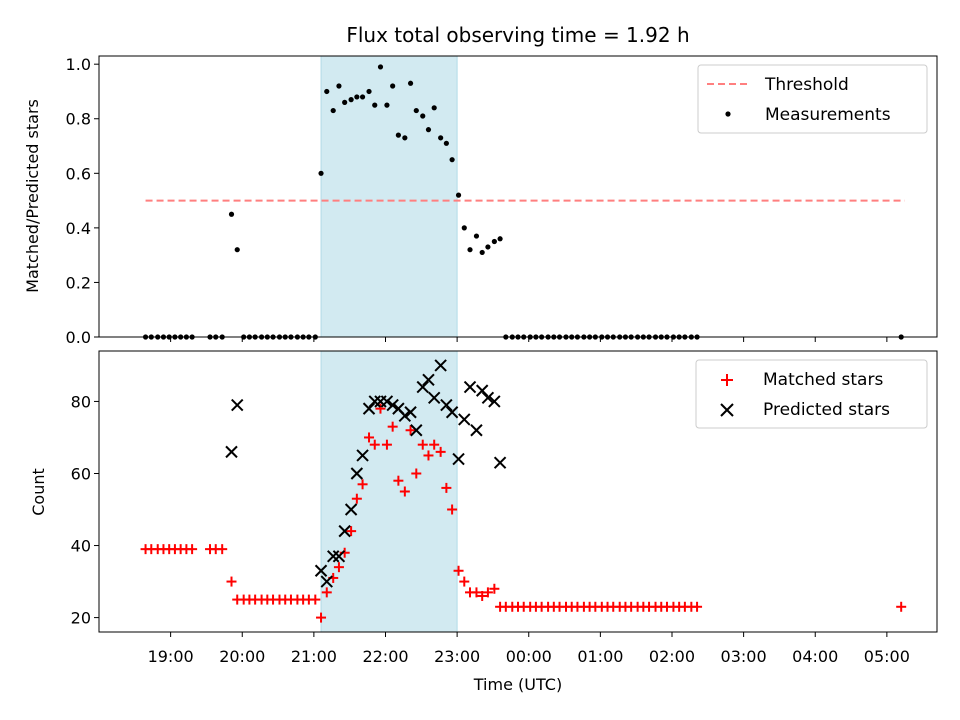 The height and width of the screenshot is (720, 960). I want to click on xtick-label: 21:00, so click(314, 656).